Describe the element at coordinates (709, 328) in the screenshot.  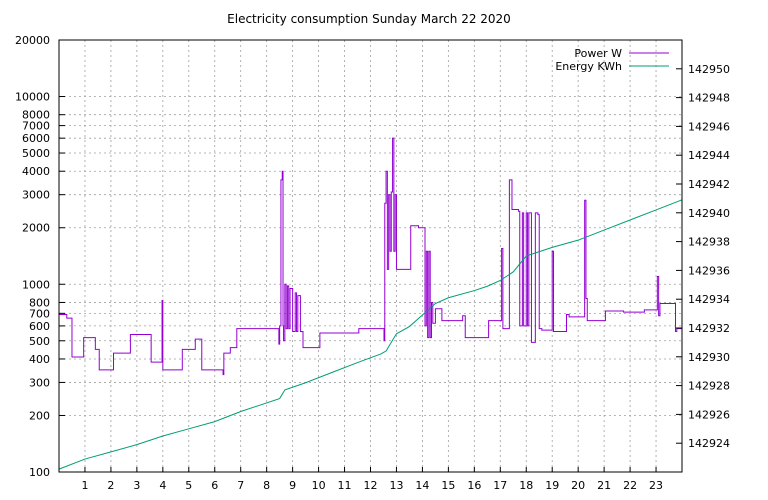
I see `y2-tick-label: 142932` at that location.